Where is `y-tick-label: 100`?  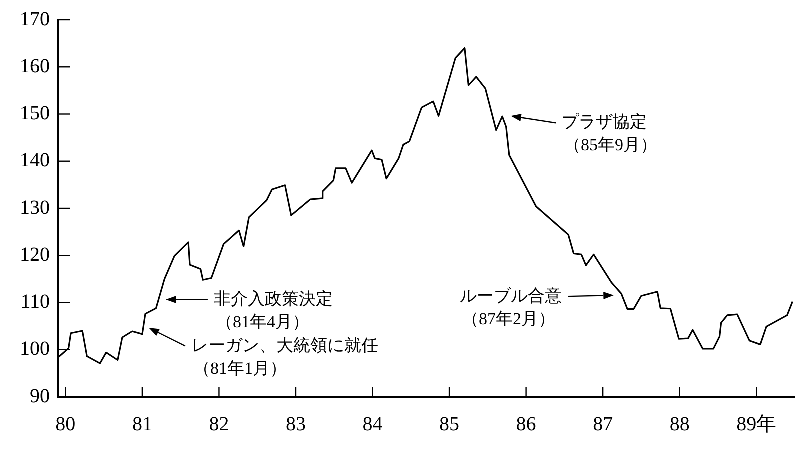 y-tick-label: 100 is located at coordinates (35, 349).